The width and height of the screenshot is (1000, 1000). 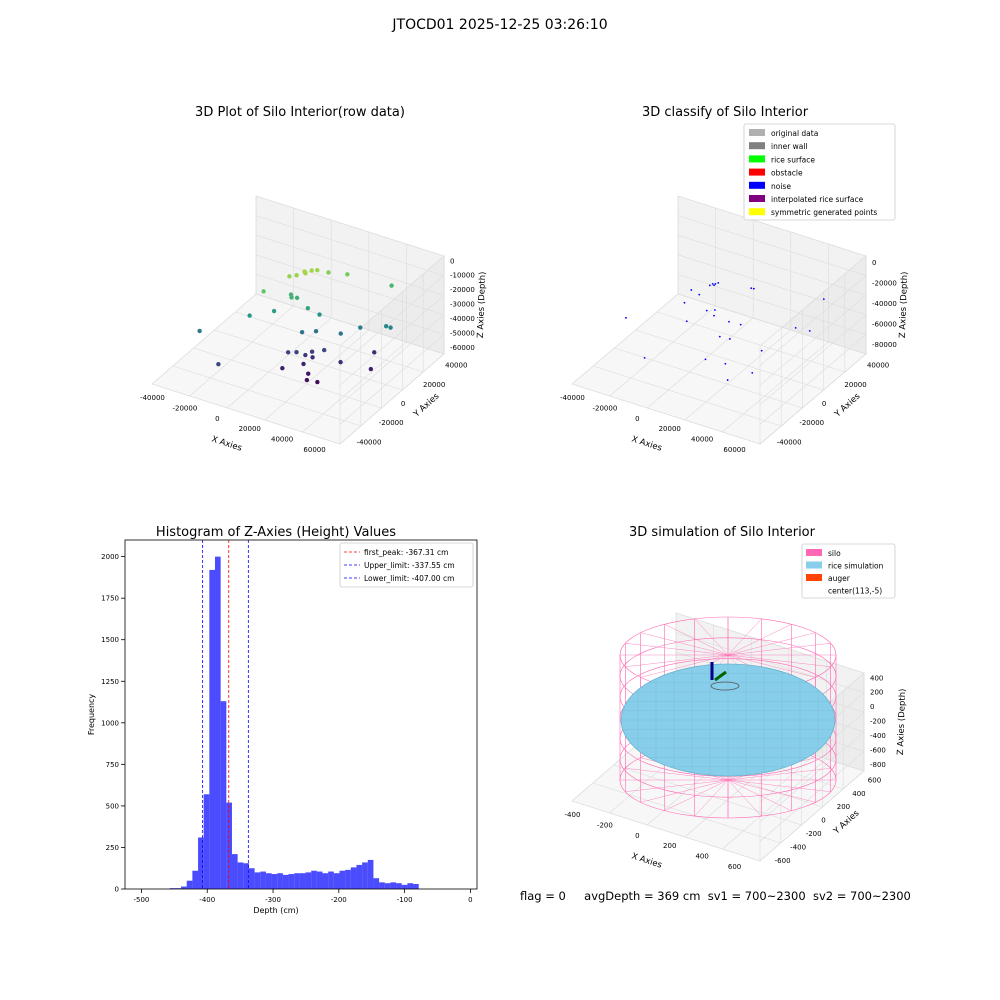 I want to click on p4-z-tick-label: 400, so click(x=876, y=678).